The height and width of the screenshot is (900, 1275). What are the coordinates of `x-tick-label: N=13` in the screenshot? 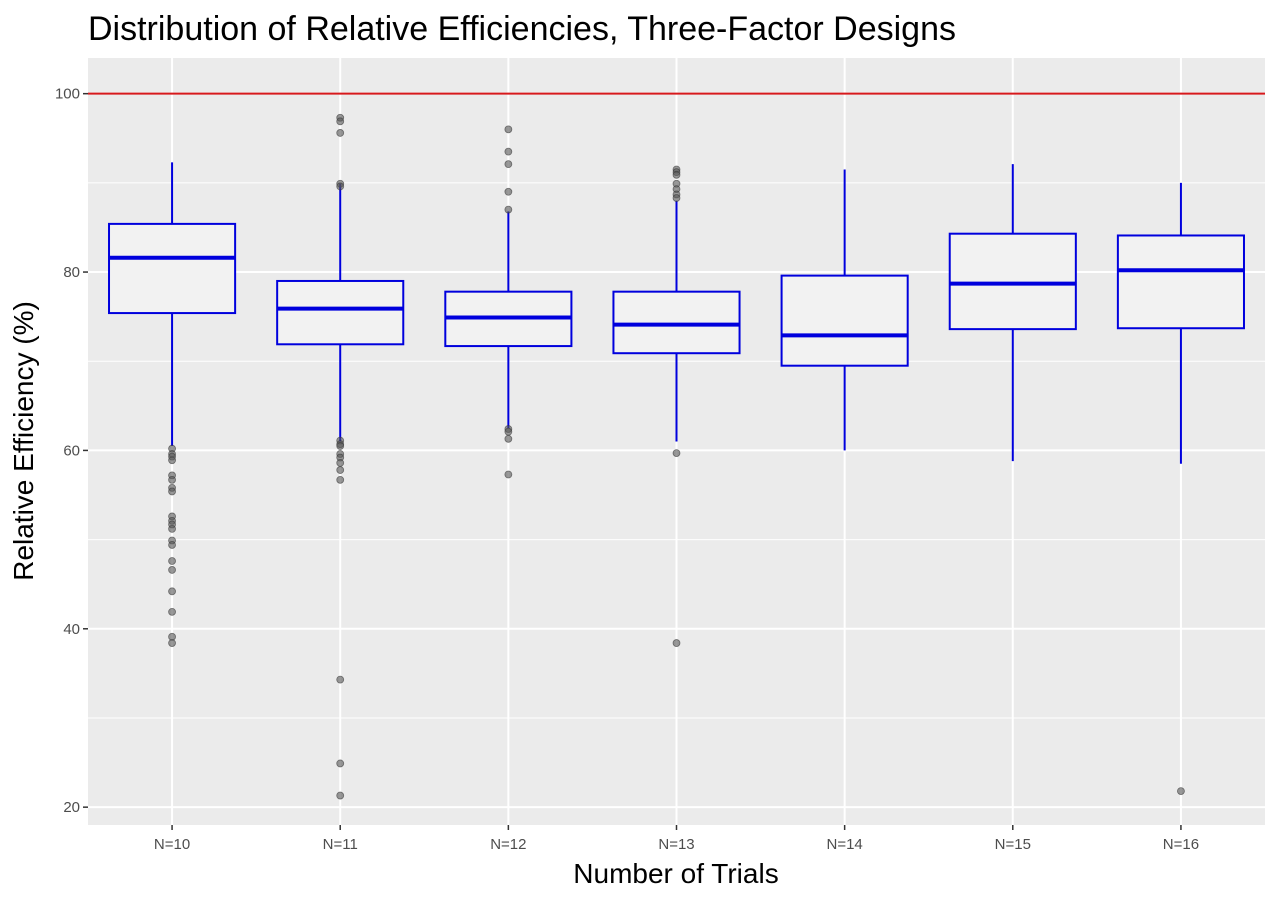 It's located at (676, 844).